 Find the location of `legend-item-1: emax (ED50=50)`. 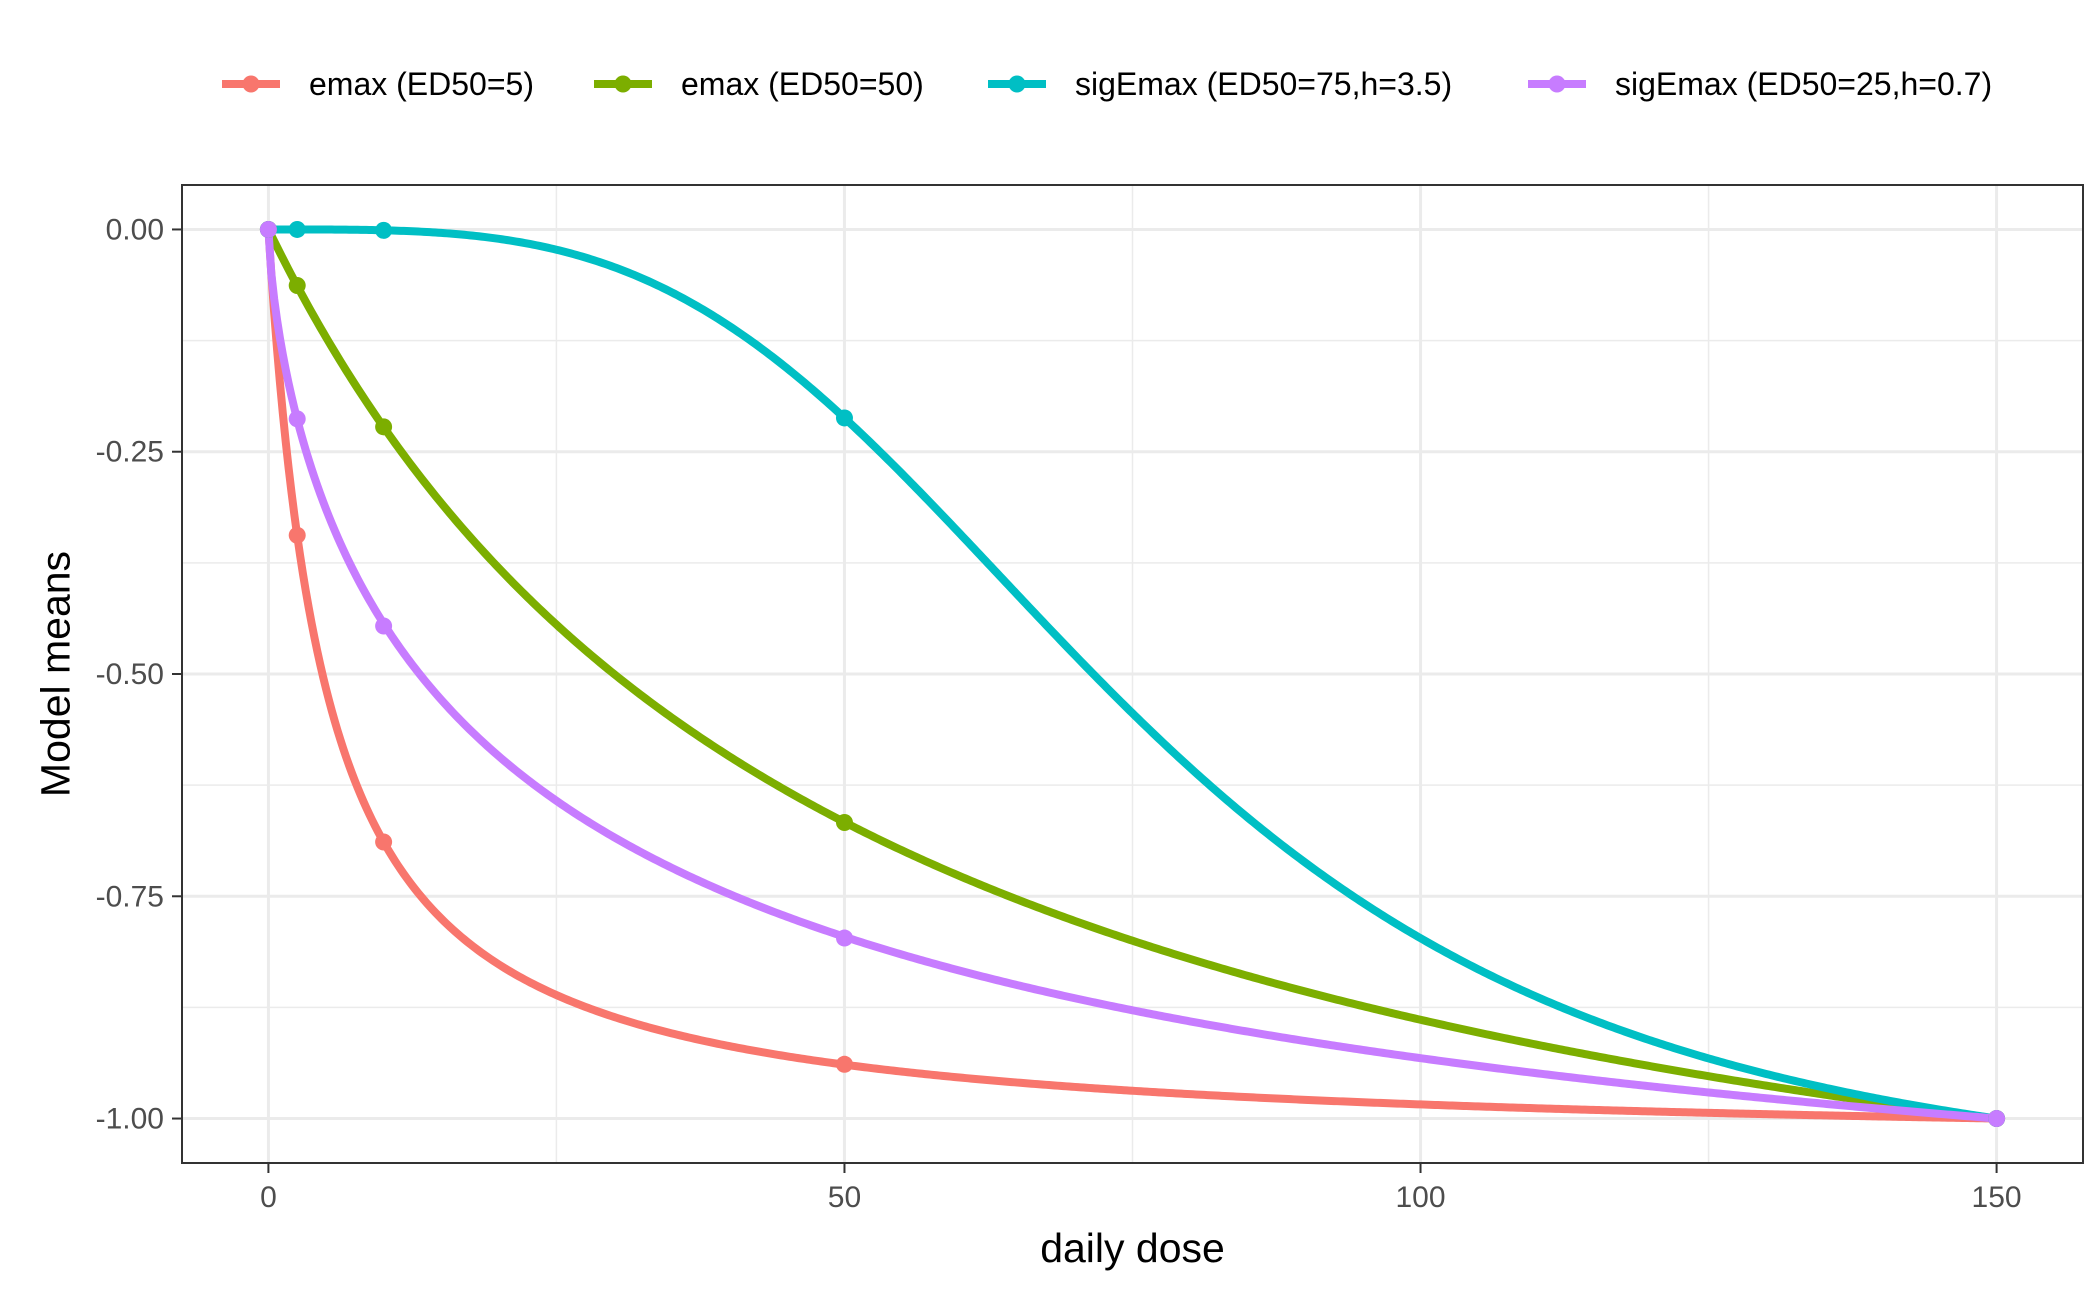

legend-item-1: emax (ED50=50) is located at coordinates (759, 84).